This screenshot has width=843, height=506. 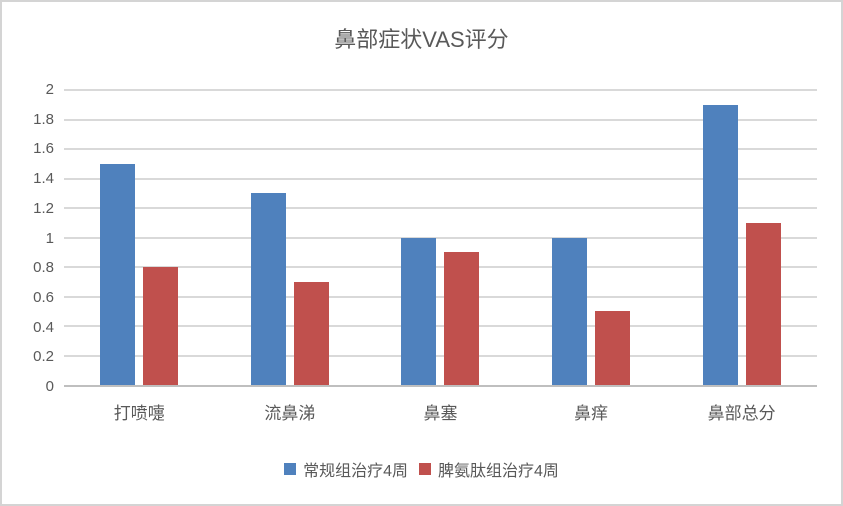 What do you see at coordinates (43, 119) in the screenshot?
I see `y-axis-tick-label: 1.8` at bounding box center [43, 119].